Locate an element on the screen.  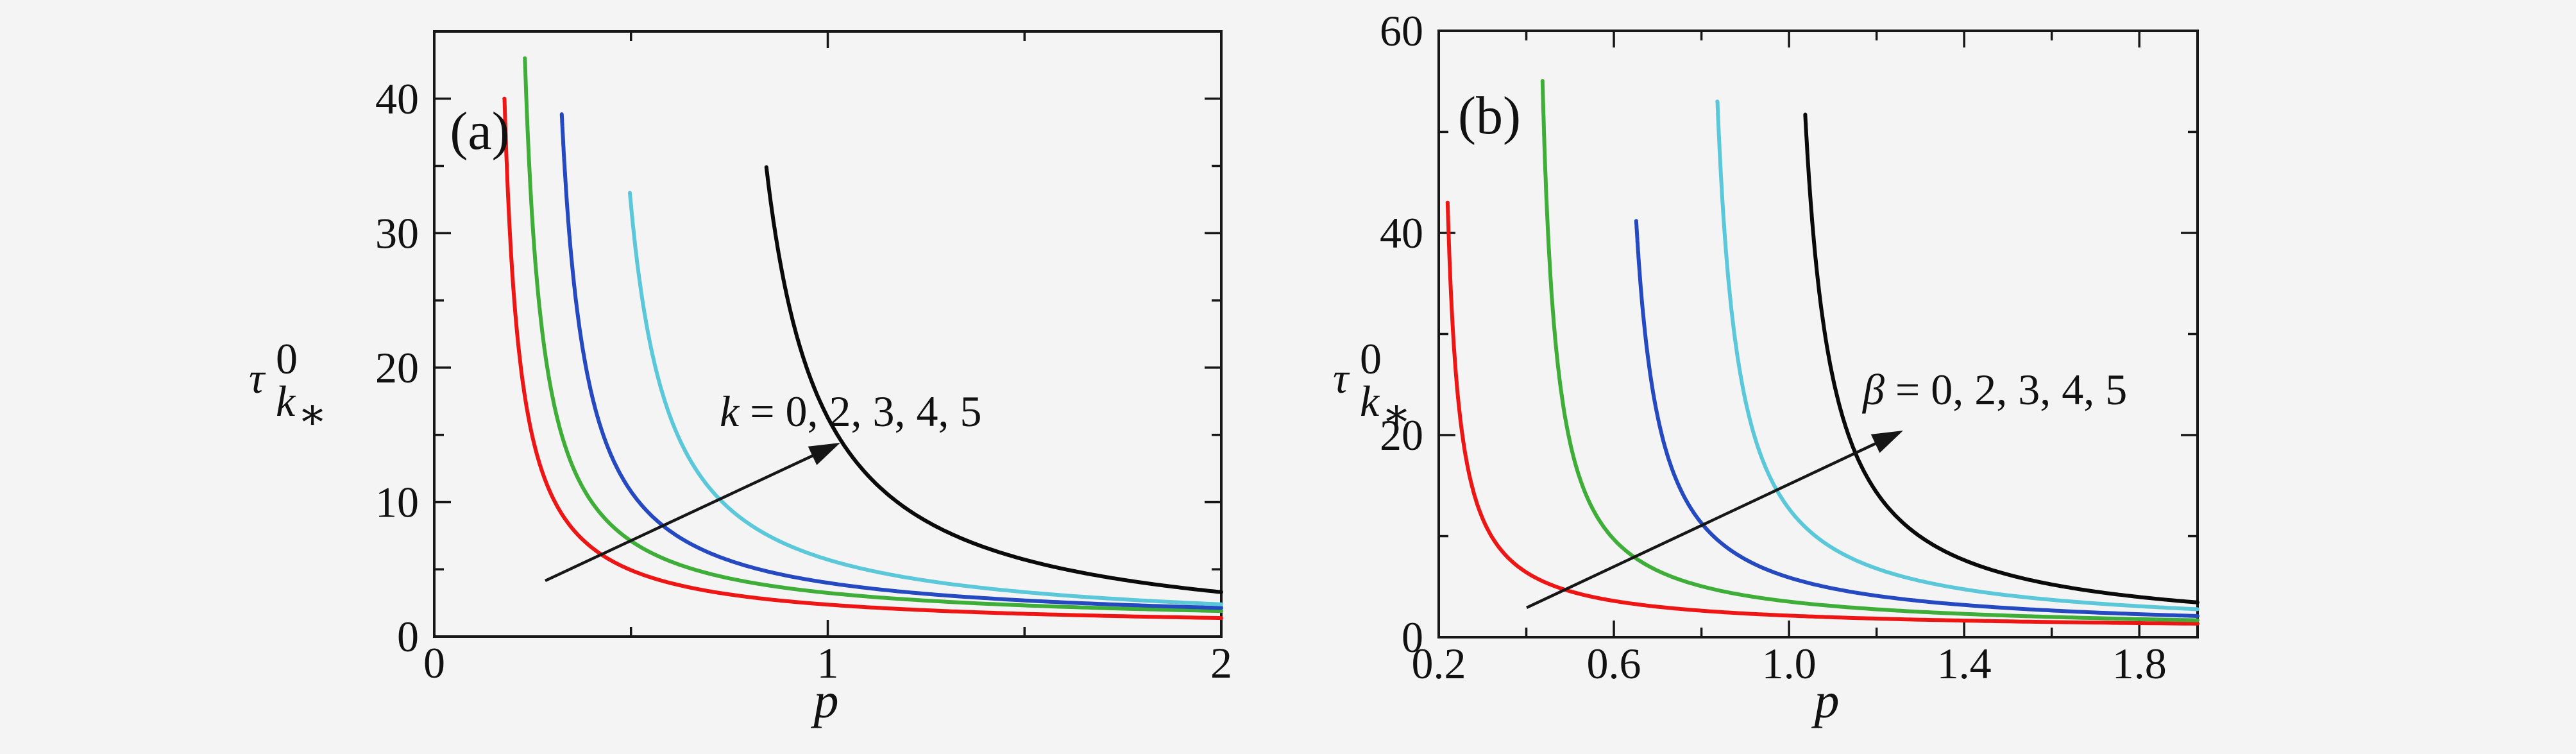
curve-β-3 is located at coordinates (1916, 418).